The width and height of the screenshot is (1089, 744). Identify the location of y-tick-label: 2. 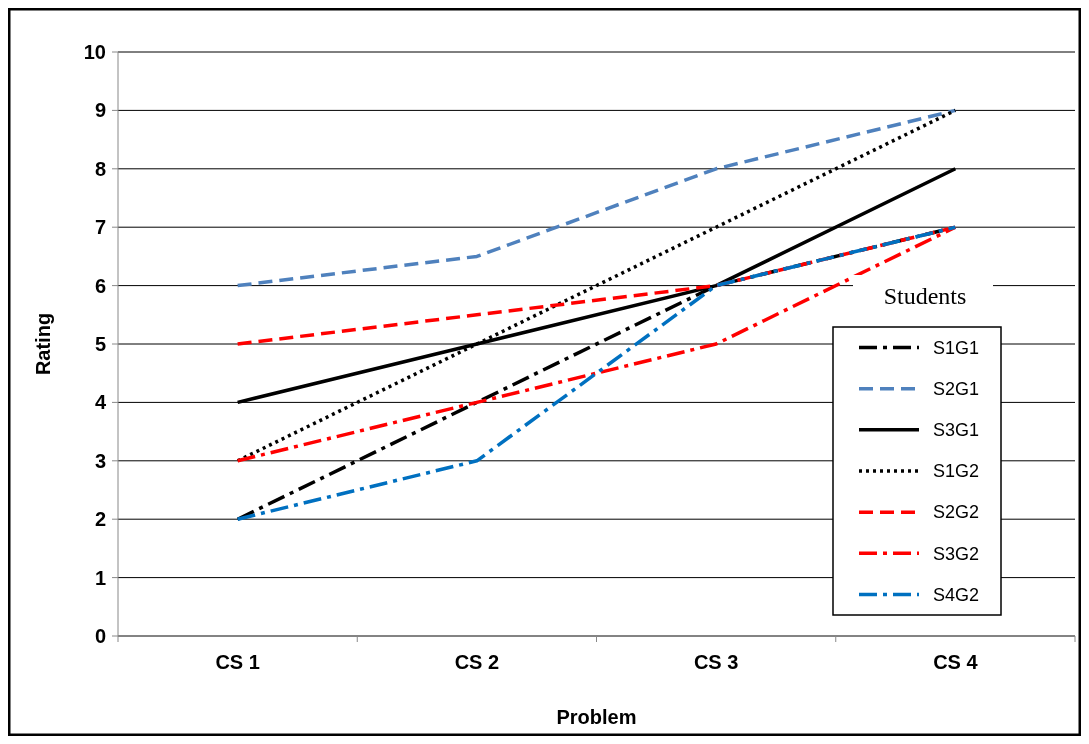
(100, 519).